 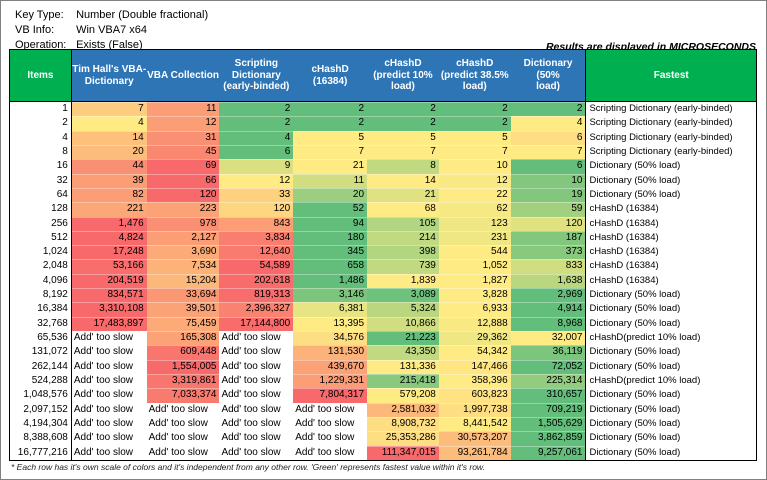 I want to click on operation-line: Operation: Exists (False), so click(x=111, y=45).